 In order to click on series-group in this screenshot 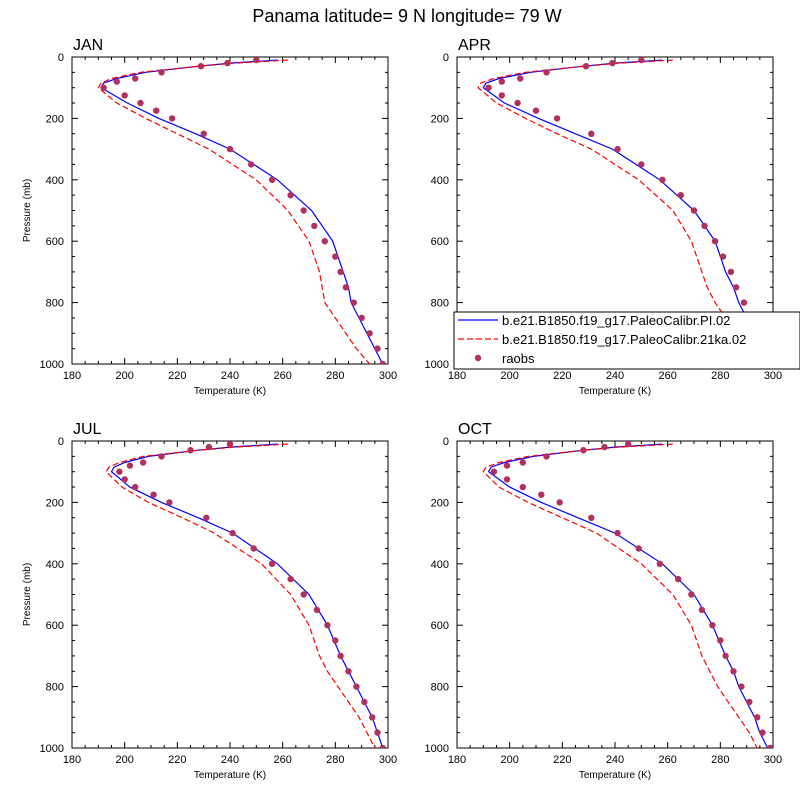, I will do `click(241, 210)`.